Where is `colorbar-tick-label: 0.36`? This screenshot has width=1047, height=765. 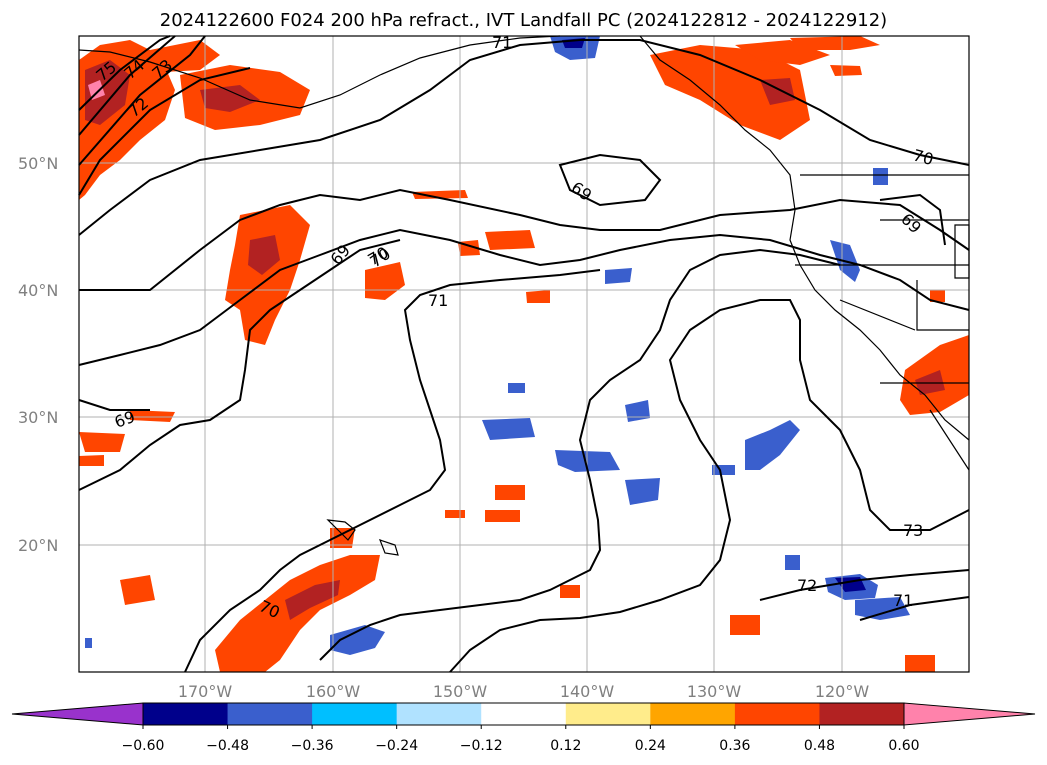 colorbar-tick-label: 0.36 is located at coordinates (734, 746).